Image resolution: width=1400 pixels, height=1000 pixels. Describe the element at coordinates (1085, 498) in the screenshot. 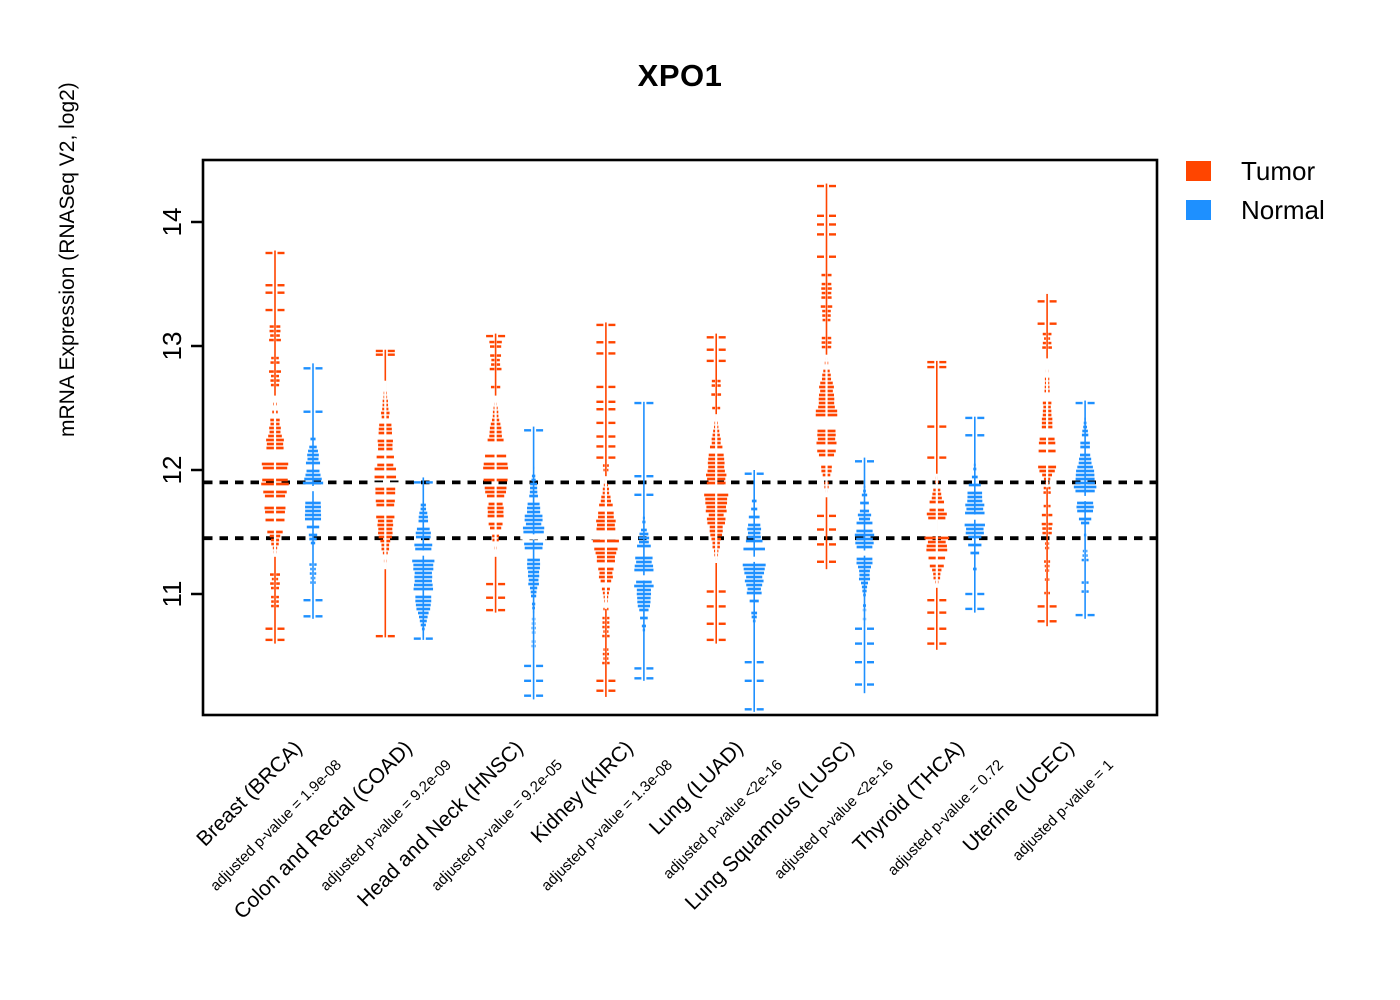

I see `violin-group-7-normal-median-gap` at that location.